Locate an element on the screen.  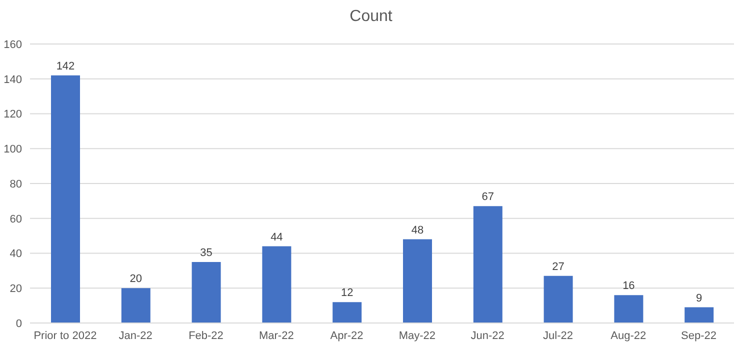
y-tick-label: 160 is located at coordinates (13, 44).